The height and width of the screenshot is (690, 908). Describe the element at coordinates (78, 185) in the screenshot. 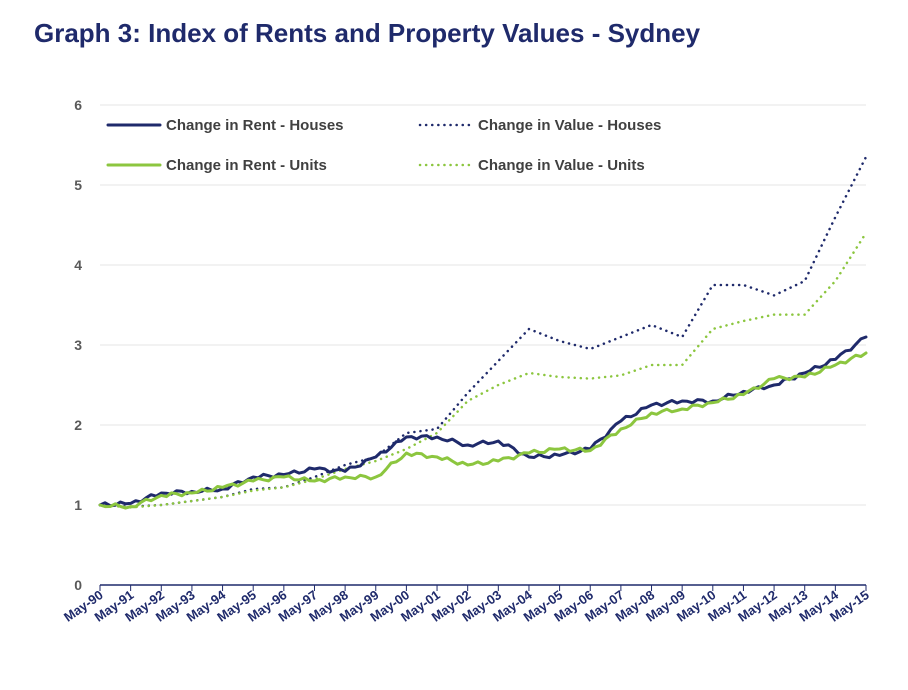

I see `y-tick-label: 5` at that location.